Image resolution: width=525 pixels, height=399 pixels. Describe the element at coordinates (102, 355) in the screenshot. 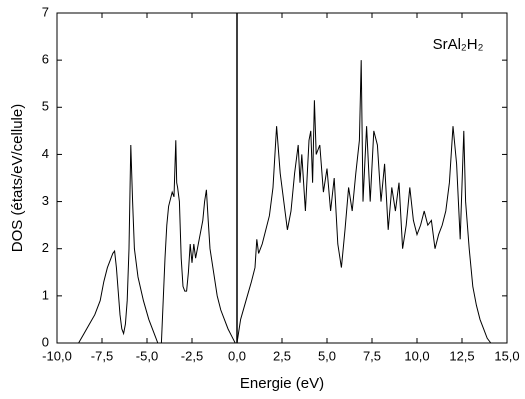

I see `x-tick-label: -7,5` at that location.